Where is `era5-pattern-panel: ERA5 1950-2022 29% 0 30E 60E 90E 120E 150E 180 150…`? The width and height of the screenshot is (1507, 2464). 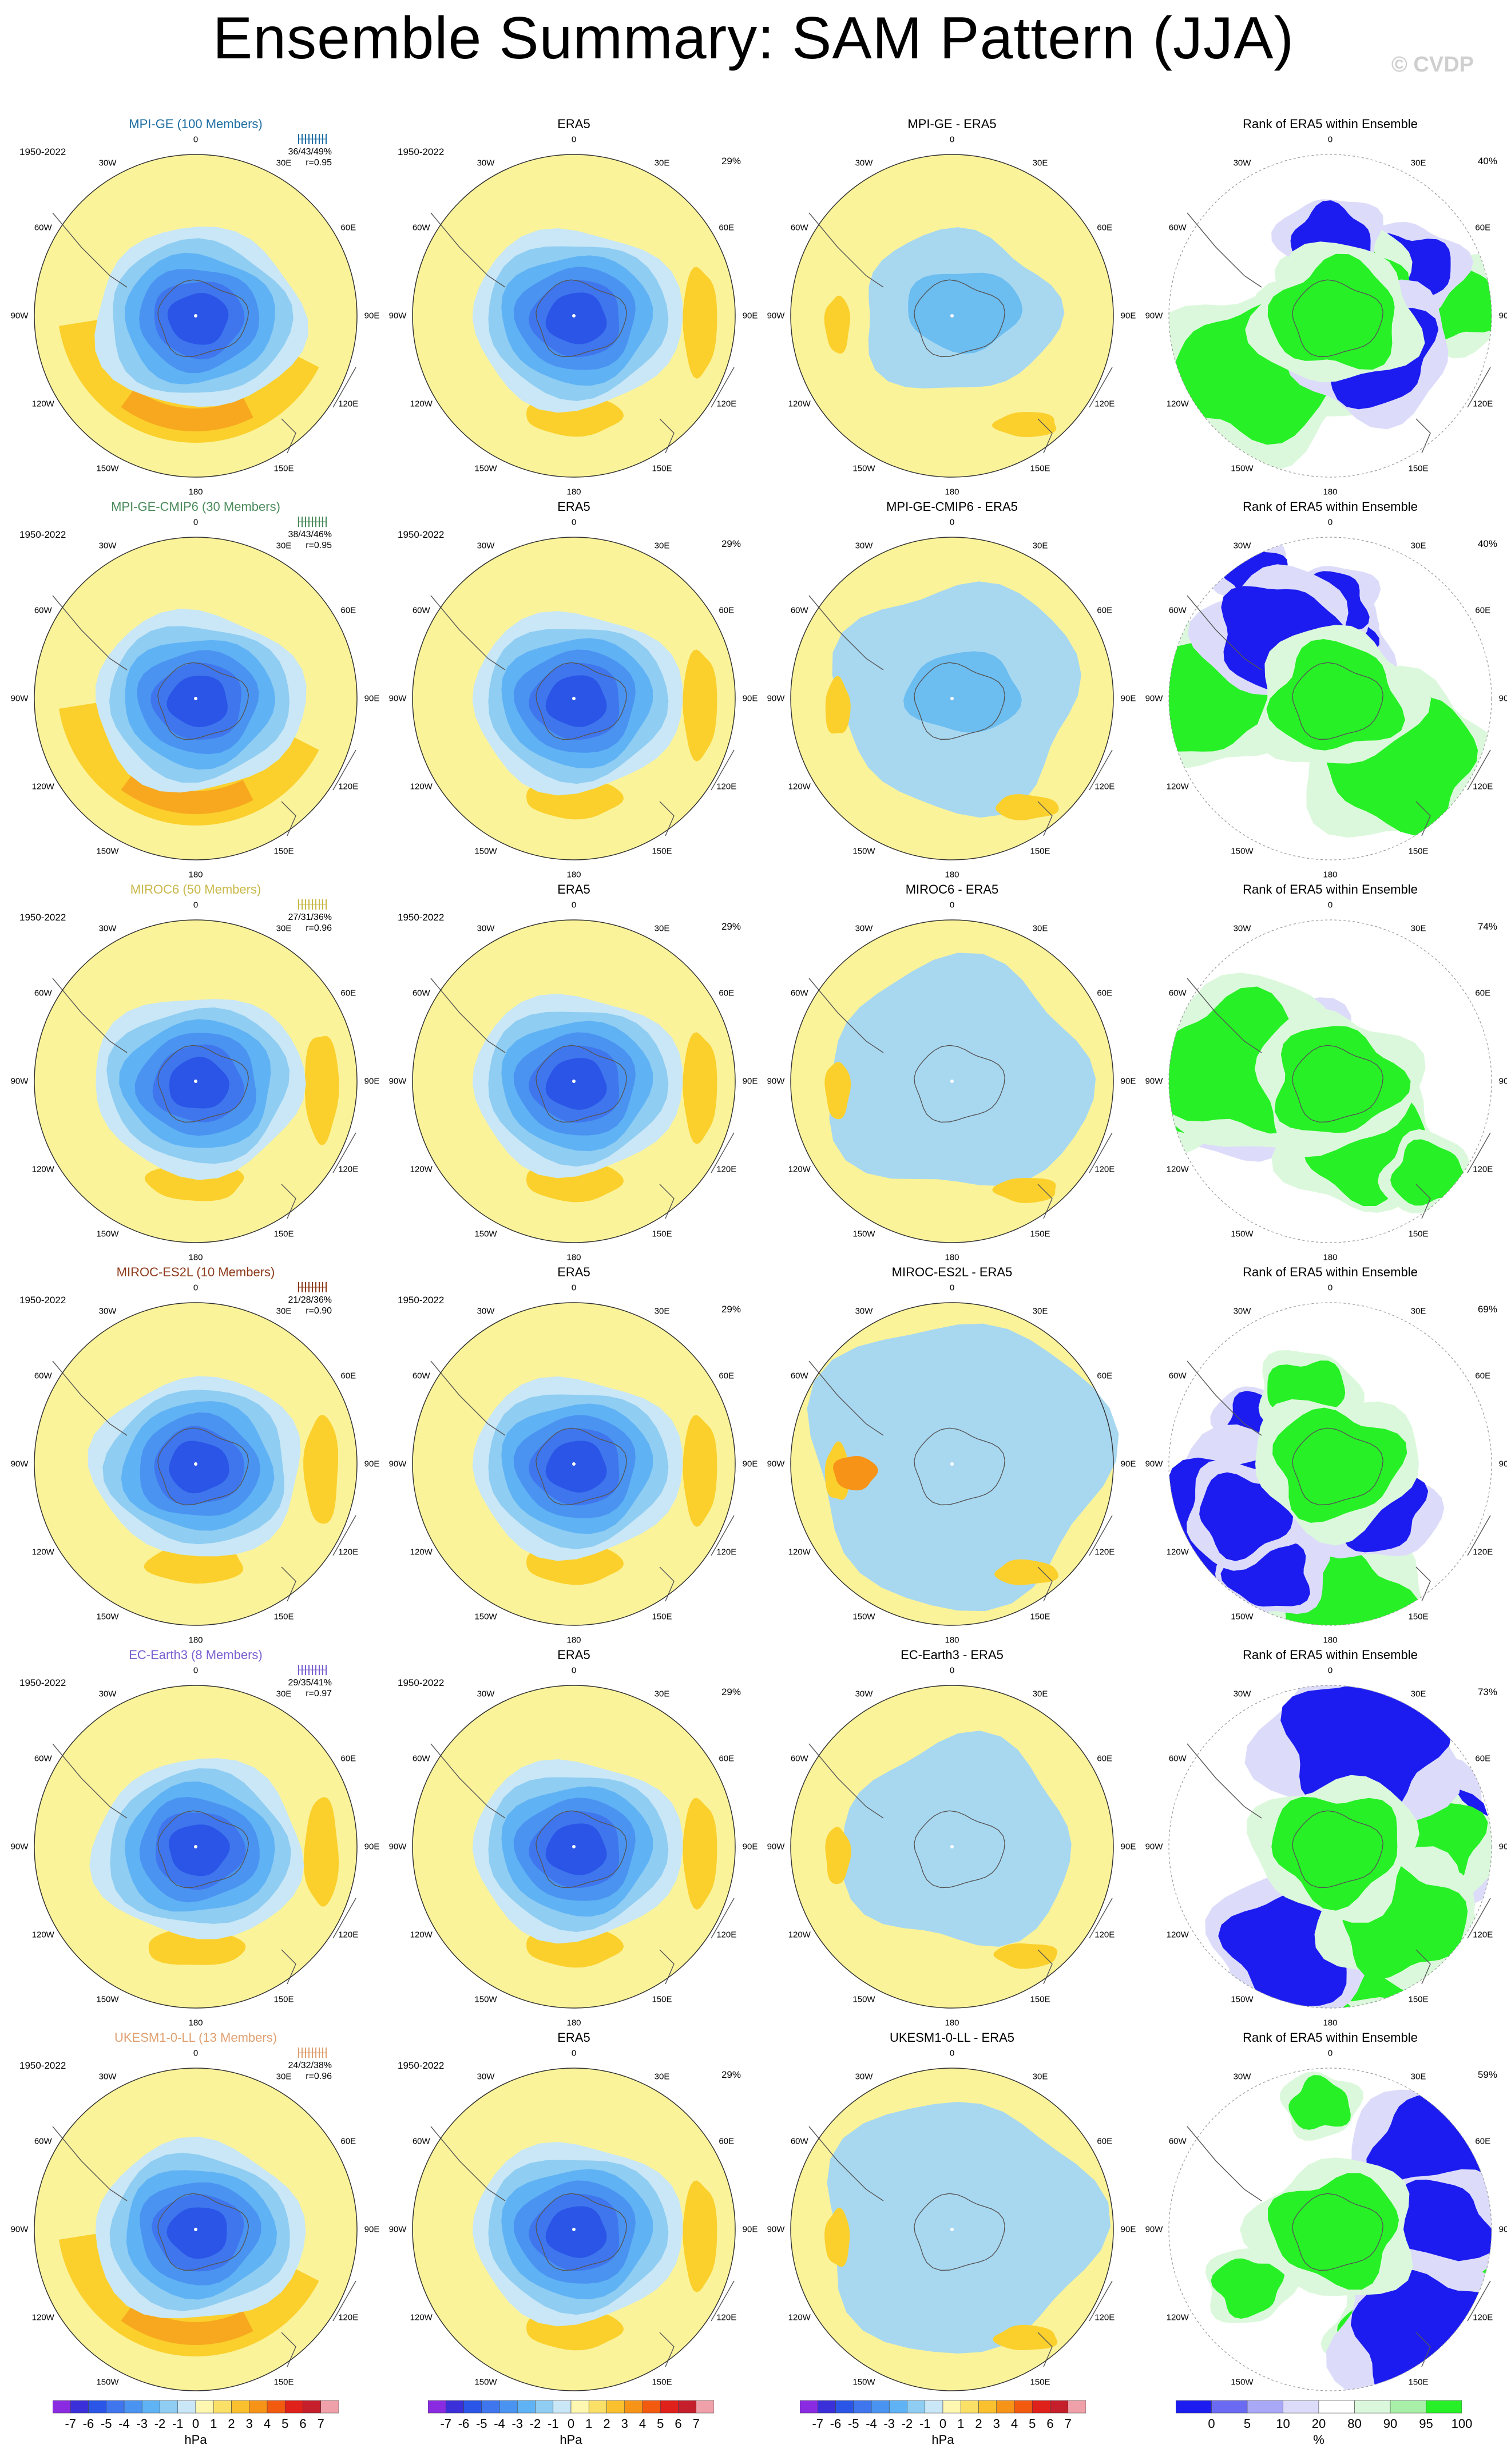
era5-pattern-panel: ERA5 1950-2022 29% 0 30E 60E 90E 120E 150E 180 150… is located at coordinates (573, 691).